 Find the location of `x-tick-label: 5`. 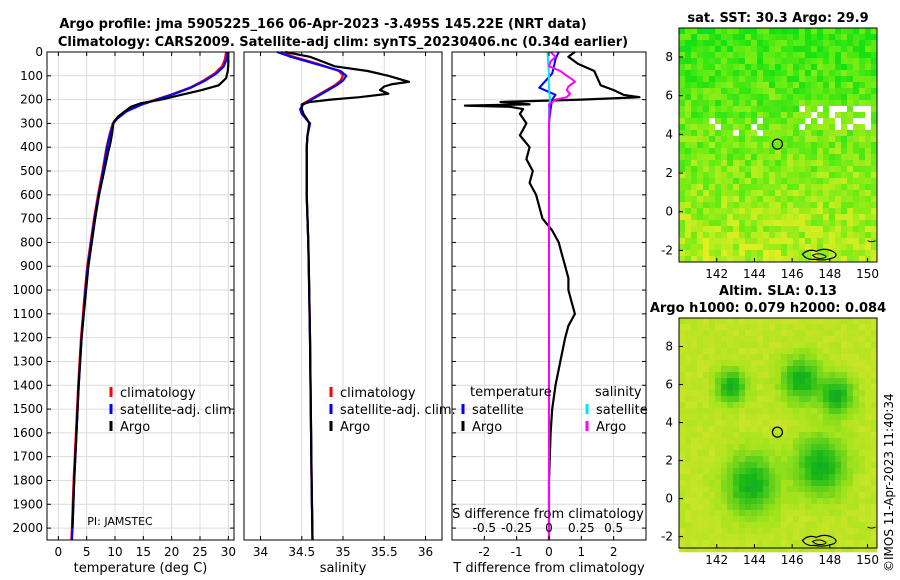

x-tick-label: 5 is located at coordinates (87, 552).